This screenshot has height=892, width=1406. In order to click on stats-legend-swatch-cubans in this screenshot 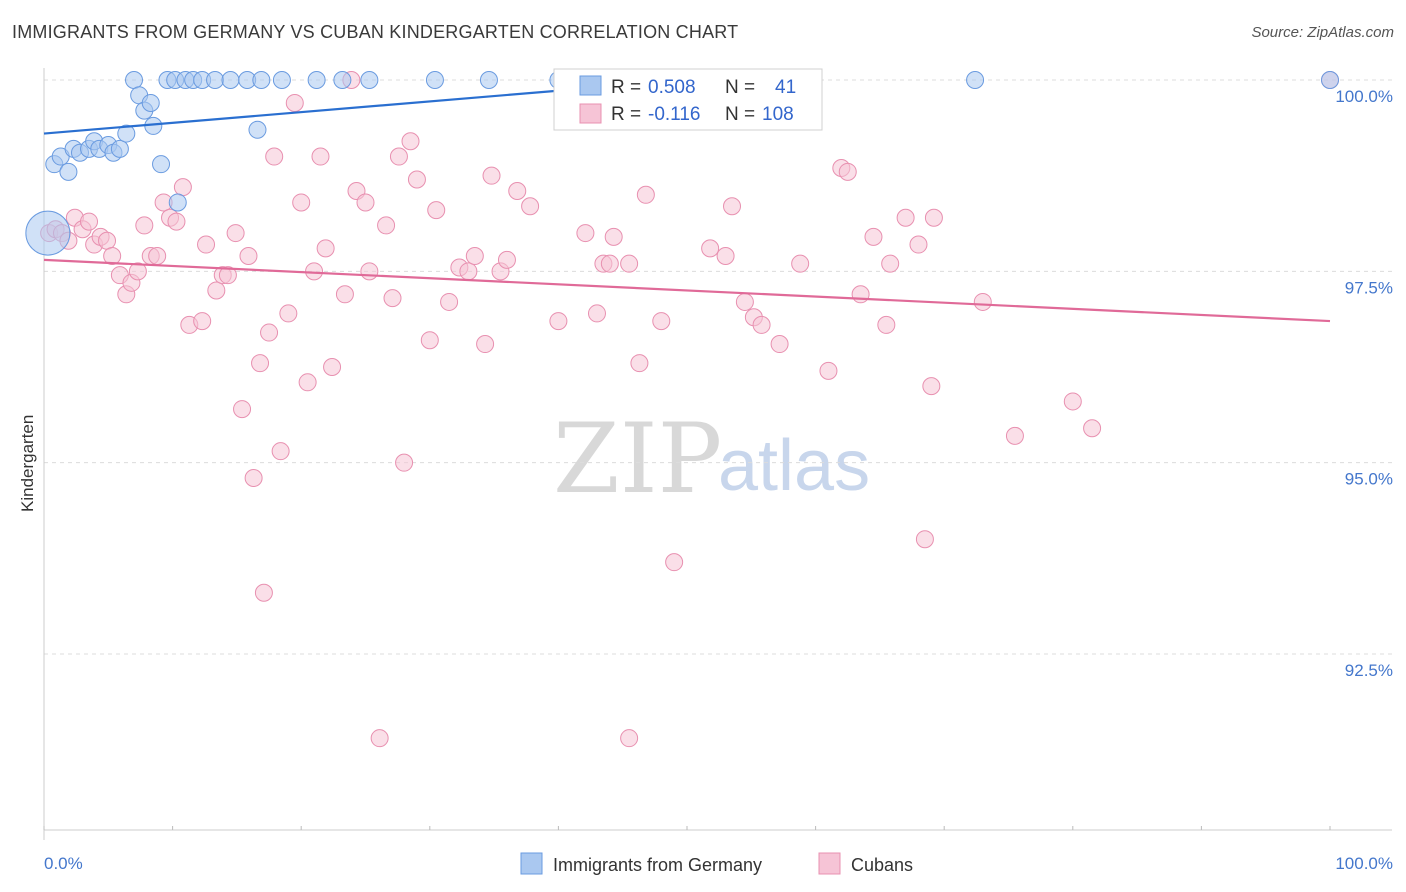, I will do `click(590, 113)`.